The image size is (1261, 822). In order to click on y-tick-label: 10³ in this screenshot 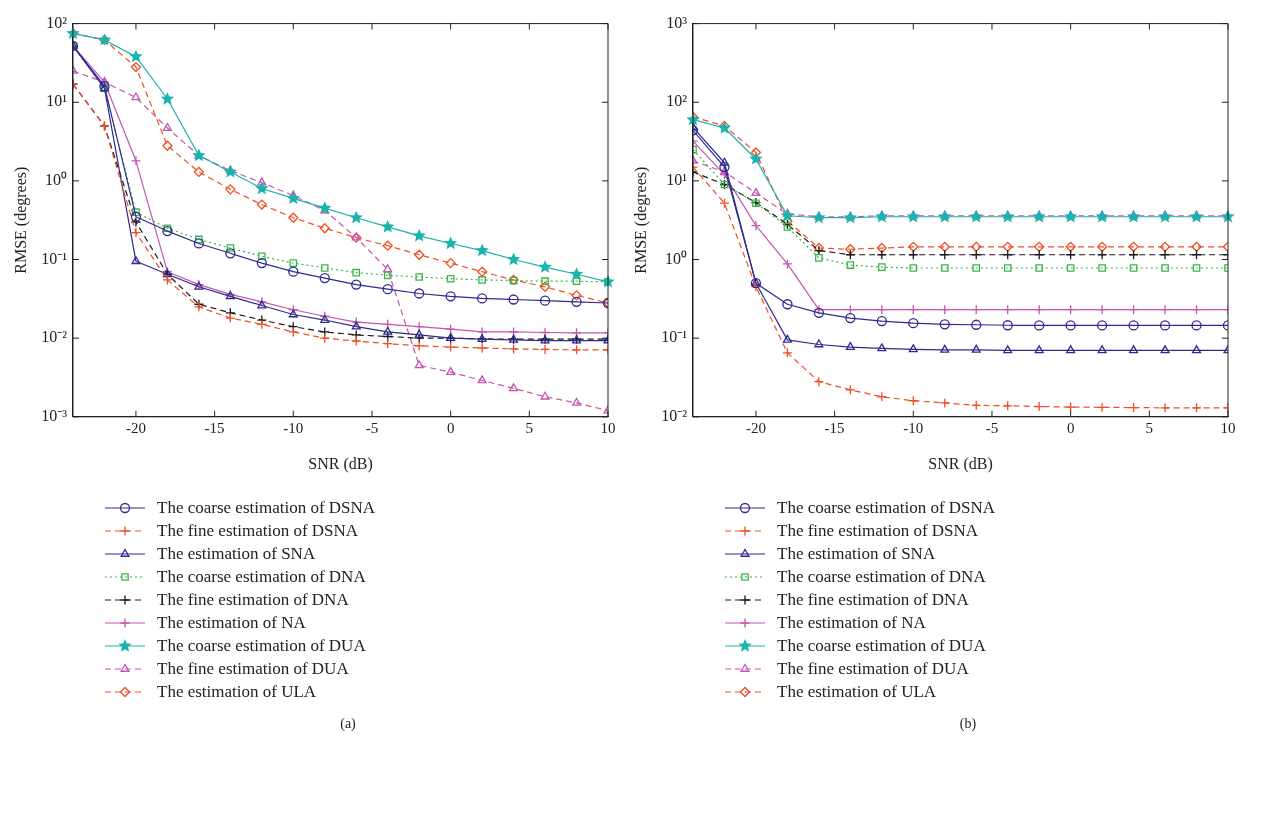, I will do `click(677, 22)`.